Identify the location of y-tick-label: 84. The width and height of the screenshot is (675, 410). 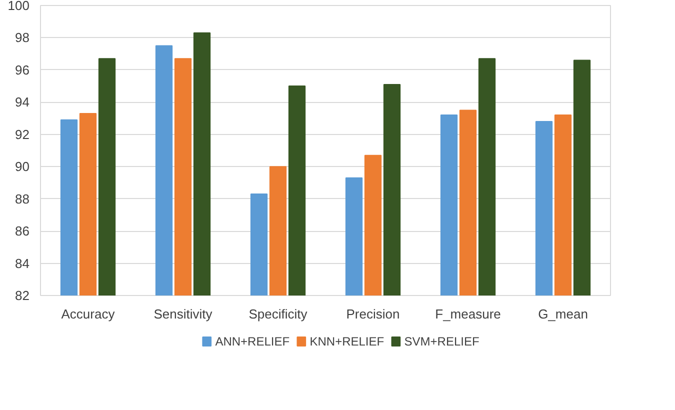
(22, 263).